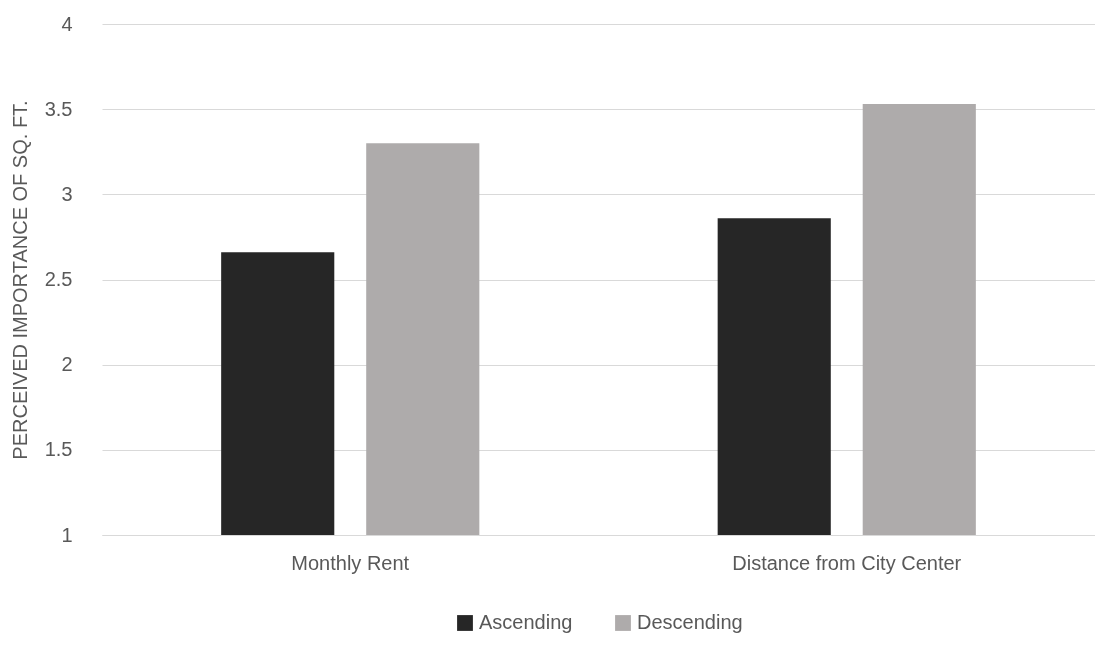 This screenshot has width=1095, height=647. Describe the element at coordinates (847, 562) in the screenshot. I see `x-tick-label: Distance from City Center` at that location.